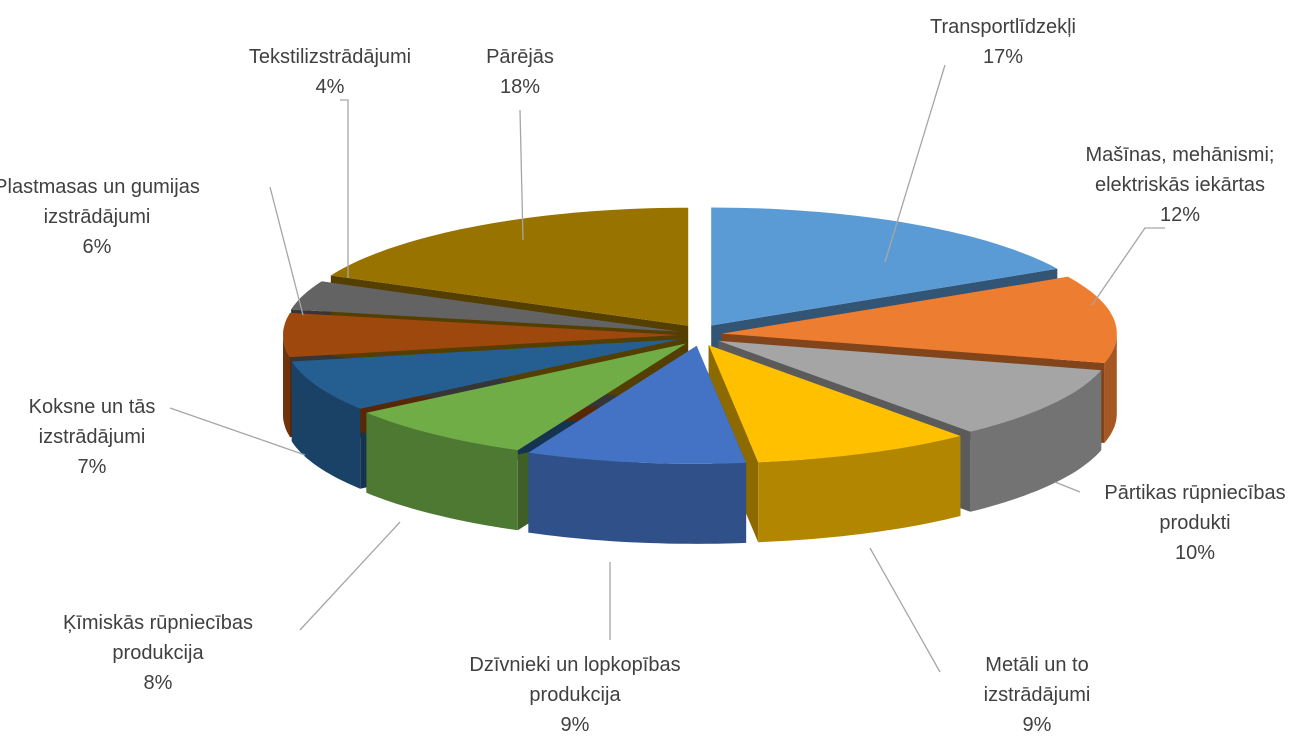 Image resolution: width=1316 pixels, height=740 pixels. What do you see at coordinates (520, 57) in the screenshot?
I see `category-label: Pārējās` at bounding box center [520, 57].